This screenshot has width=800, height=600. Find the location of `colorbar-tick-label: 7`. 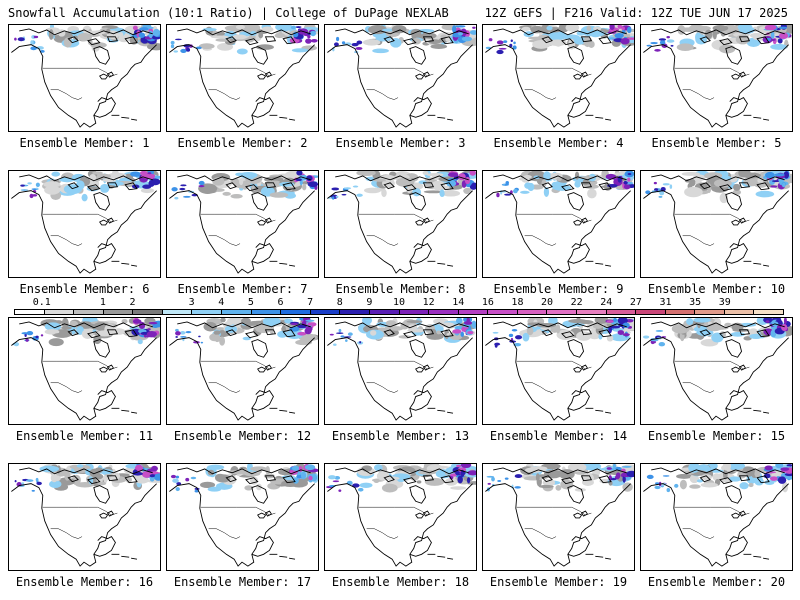

colorbar-tick-label: 7 is located at coordinates (310, 302).